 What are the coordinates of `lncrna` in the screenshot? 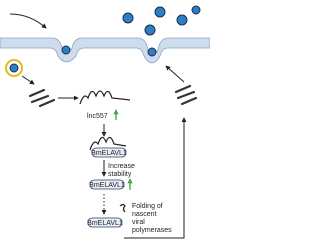 It's located at (105, 97).